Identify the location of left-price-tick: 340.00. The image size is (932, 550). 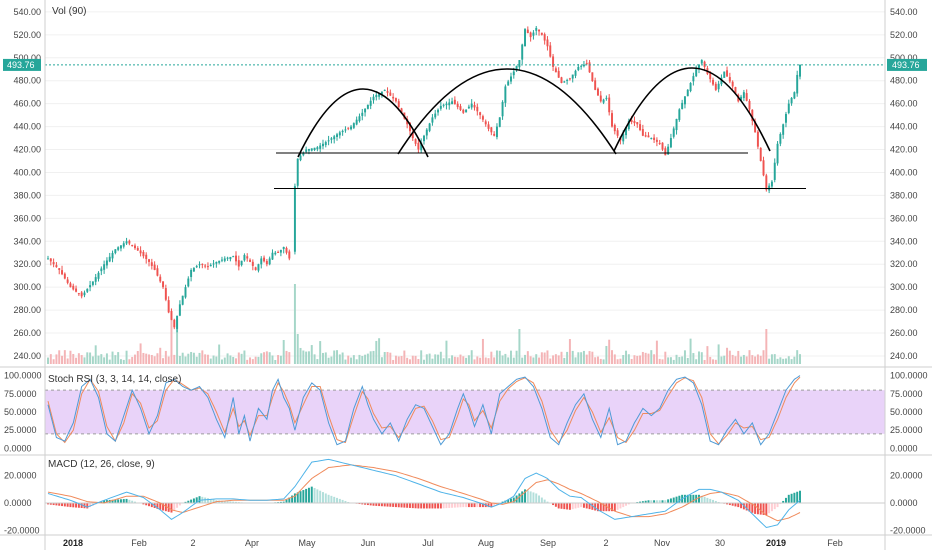
(27, 241).